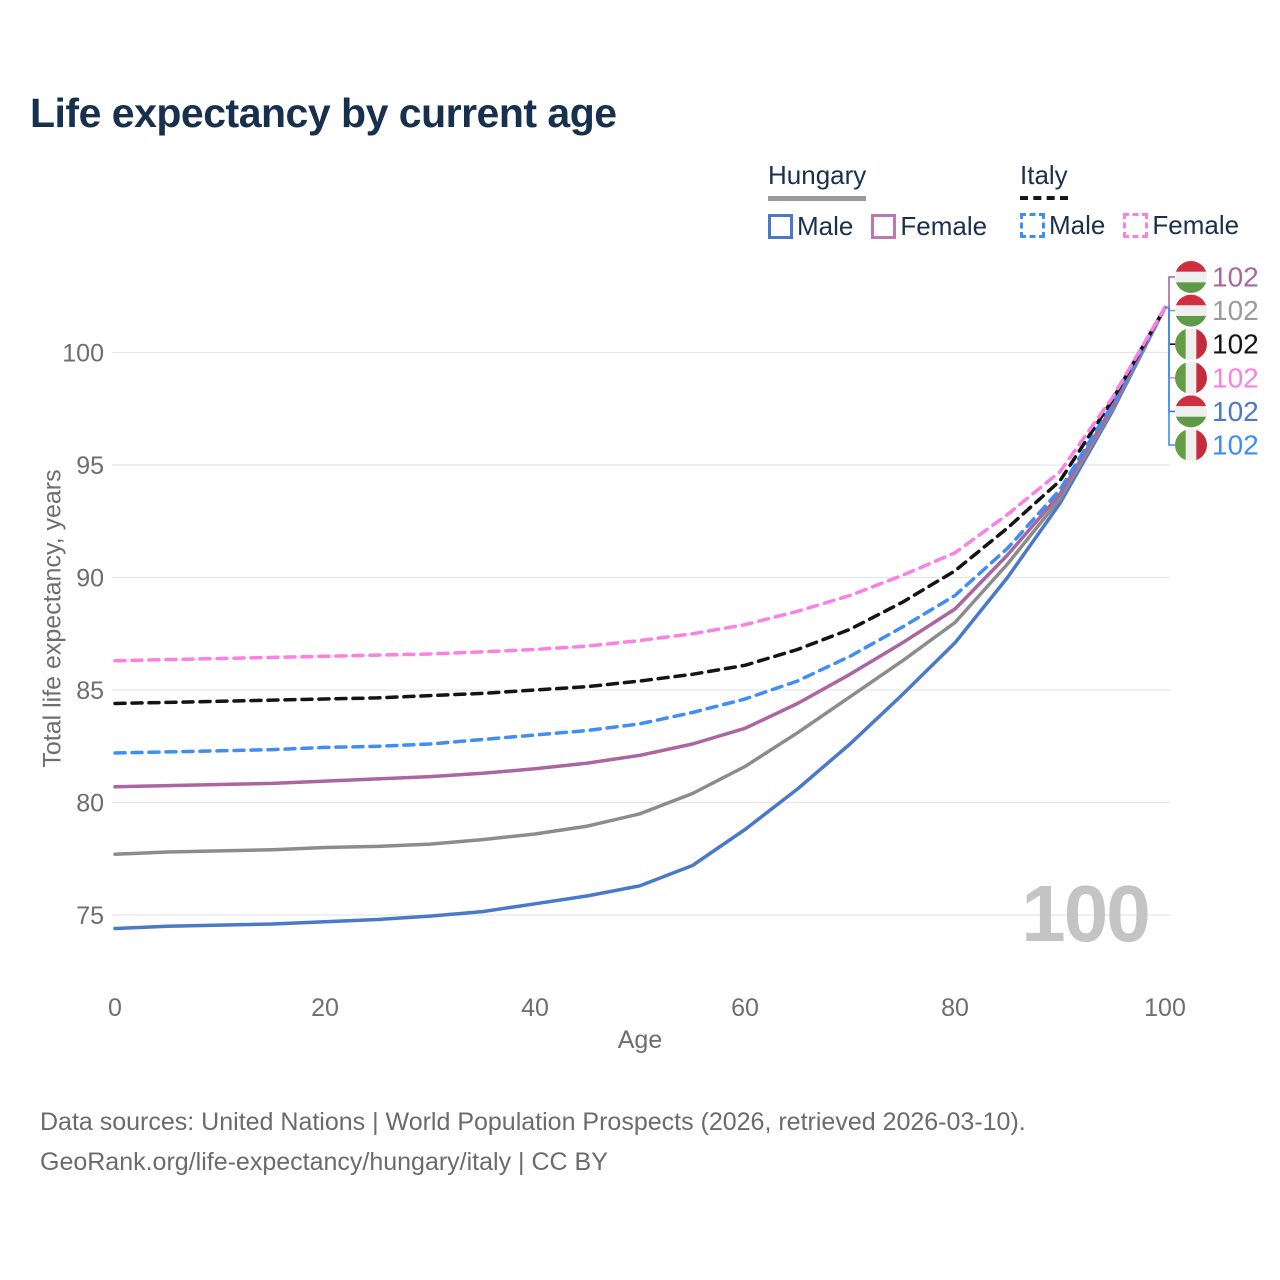 The width and height of the screenshot is (1280, 1280). Describe the element at coordinates (1235, 411) in the screenshot. I see `end-value-label-hungary-male: 102` at that location.